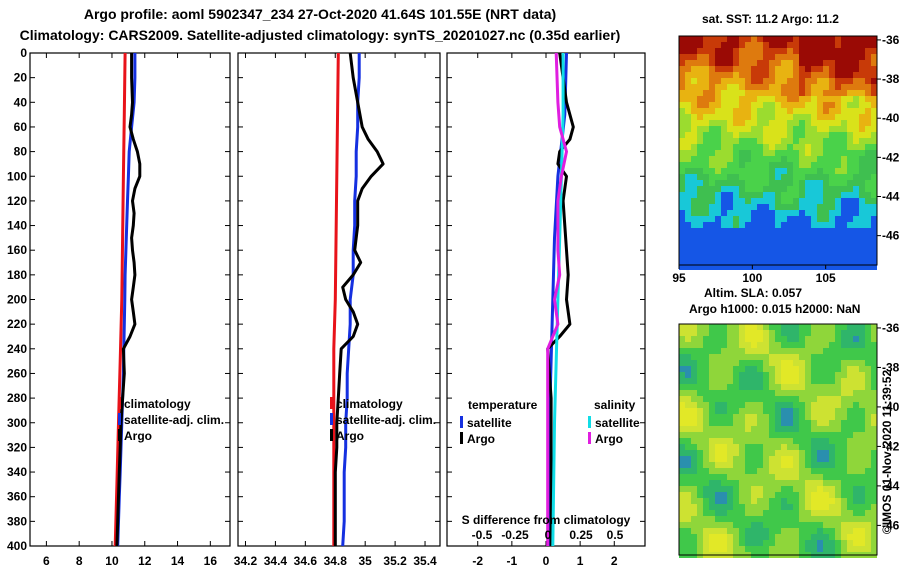 The height and width of the screenshot is (580, 900). Describe the element at coordinates (331, 419) in the screenshot. I see `legend-swatch` at that location.